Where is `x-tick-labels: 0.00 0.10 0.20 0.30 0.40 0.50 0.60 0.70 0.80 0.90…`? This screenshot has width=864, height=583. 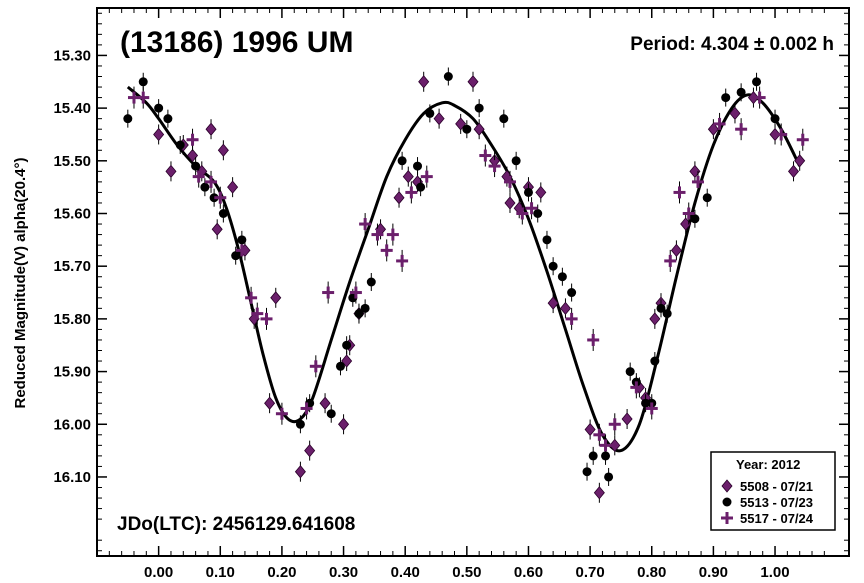
x-tick-labels: 0.00 0.10 0.20 0.30 0.40 0.50 0.60 0.70 0.80 0.90… is located at coordinates (467, 572).